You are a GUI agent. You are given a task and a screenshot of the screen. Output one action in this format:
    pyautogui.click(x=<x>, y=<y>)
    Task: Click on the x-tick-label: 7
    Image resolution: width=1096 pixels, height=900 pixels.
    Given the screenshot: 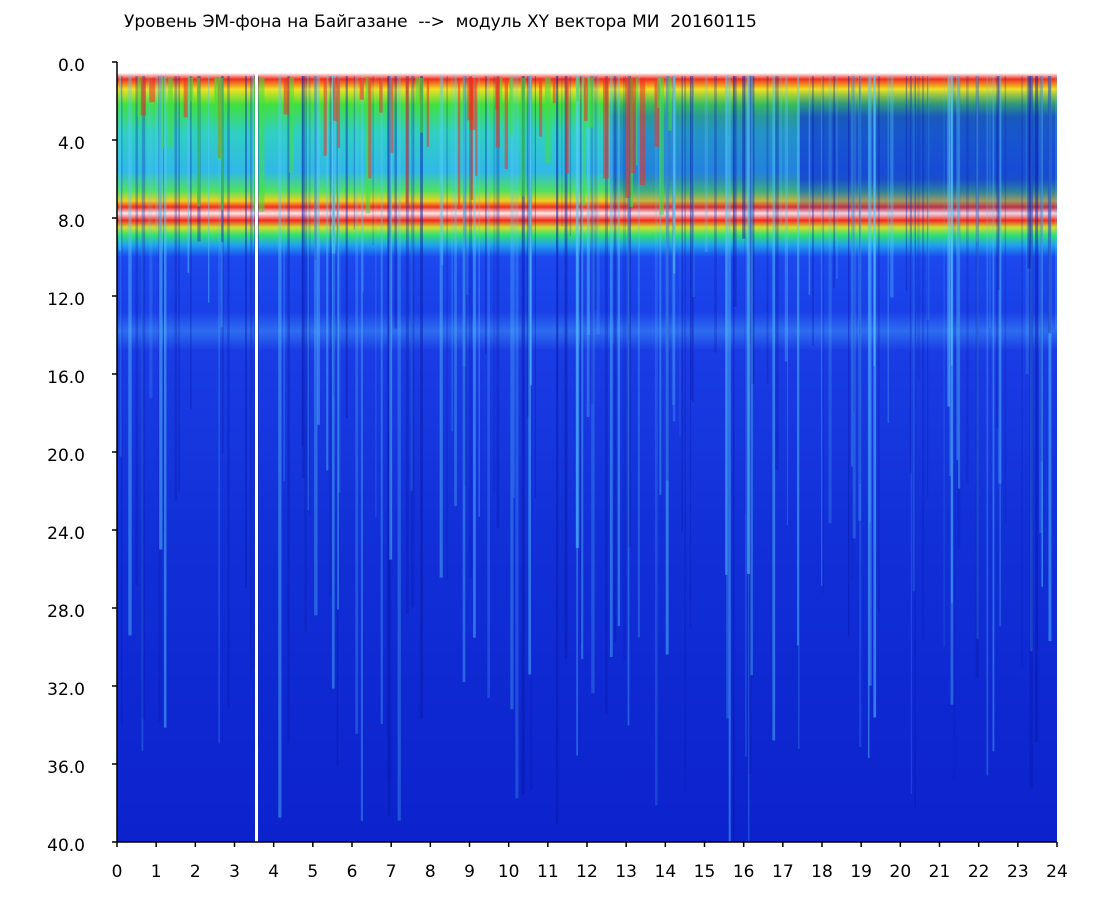 What is the action you would take?
    pyautogui.click(x=391, y=872)
    